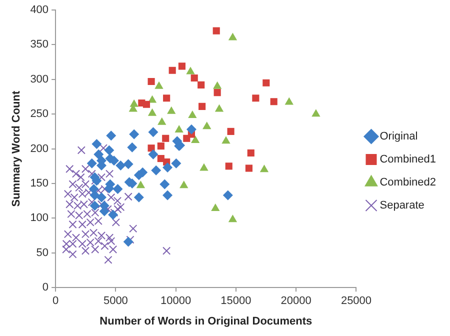 The image size is (450, 336). Describe the element at coordinates (39, 184) in the screenshot. I see `y-tick-label: 150` at that location.